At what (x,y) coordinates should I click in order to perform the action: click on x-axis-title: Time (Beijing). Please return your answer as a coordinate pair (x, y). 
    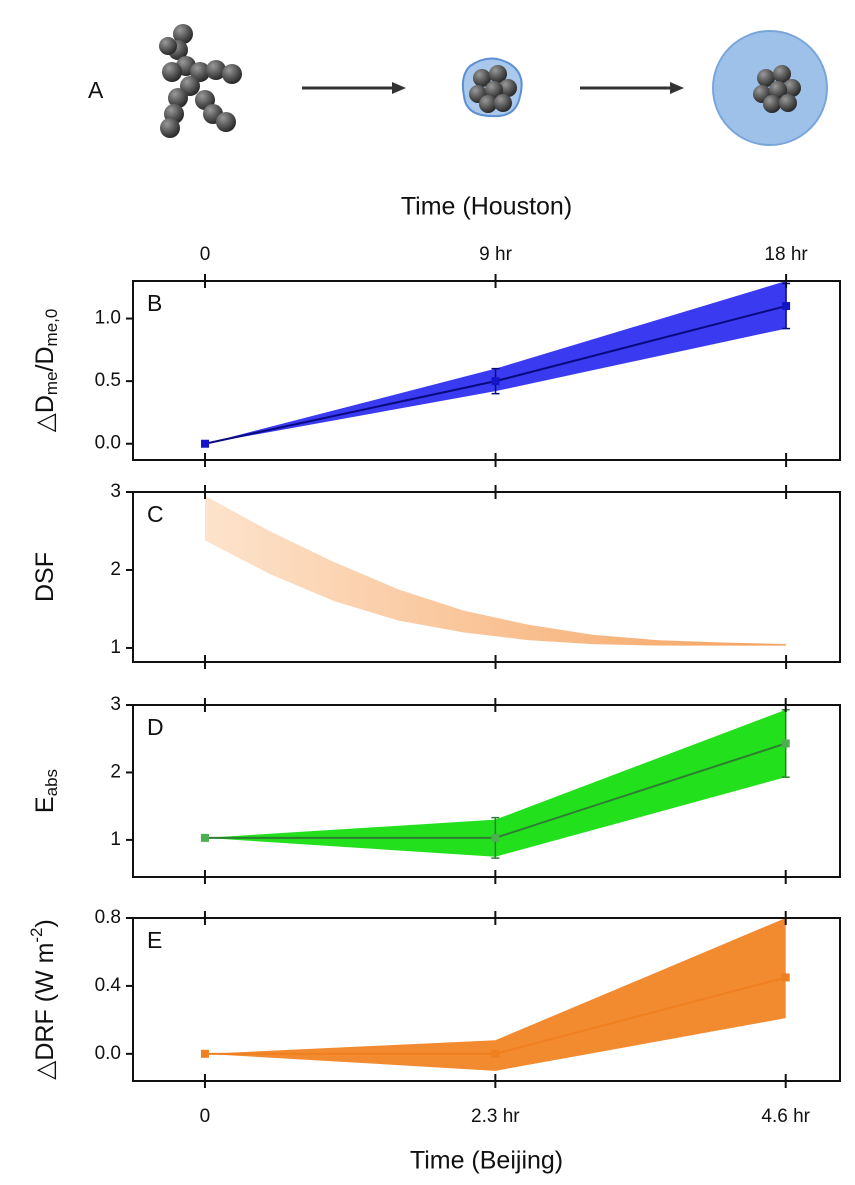
    Looking at the image, I should click on (486, 1161).